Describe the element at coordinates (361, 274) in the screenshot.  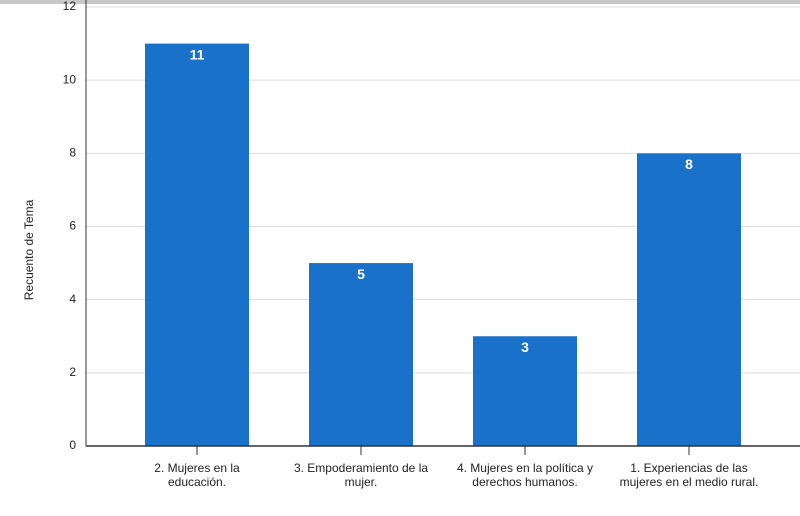
I see `data-label: 5` at that location.